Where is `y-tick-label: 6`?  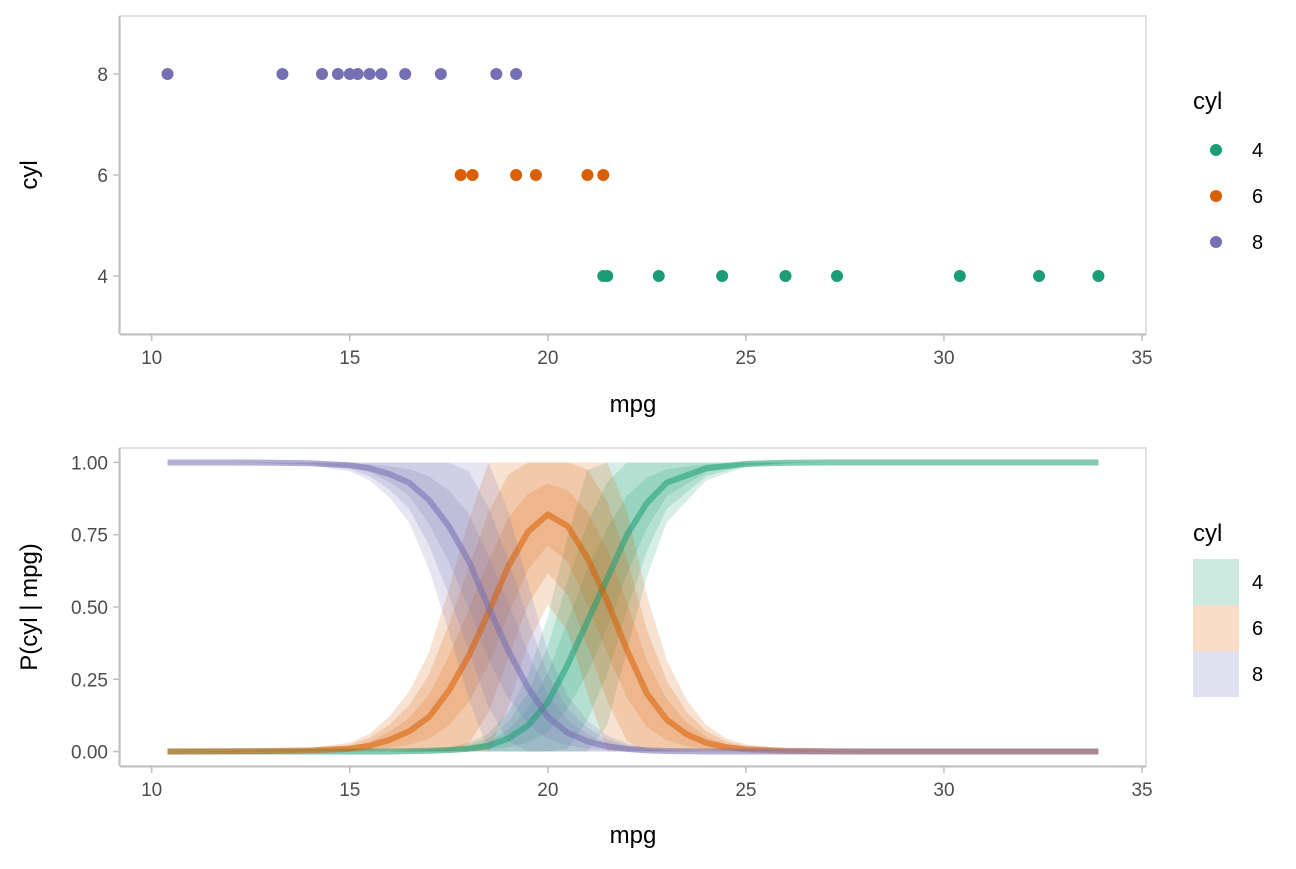 y-tick-label: 6 is located at coordinates (102, 176).